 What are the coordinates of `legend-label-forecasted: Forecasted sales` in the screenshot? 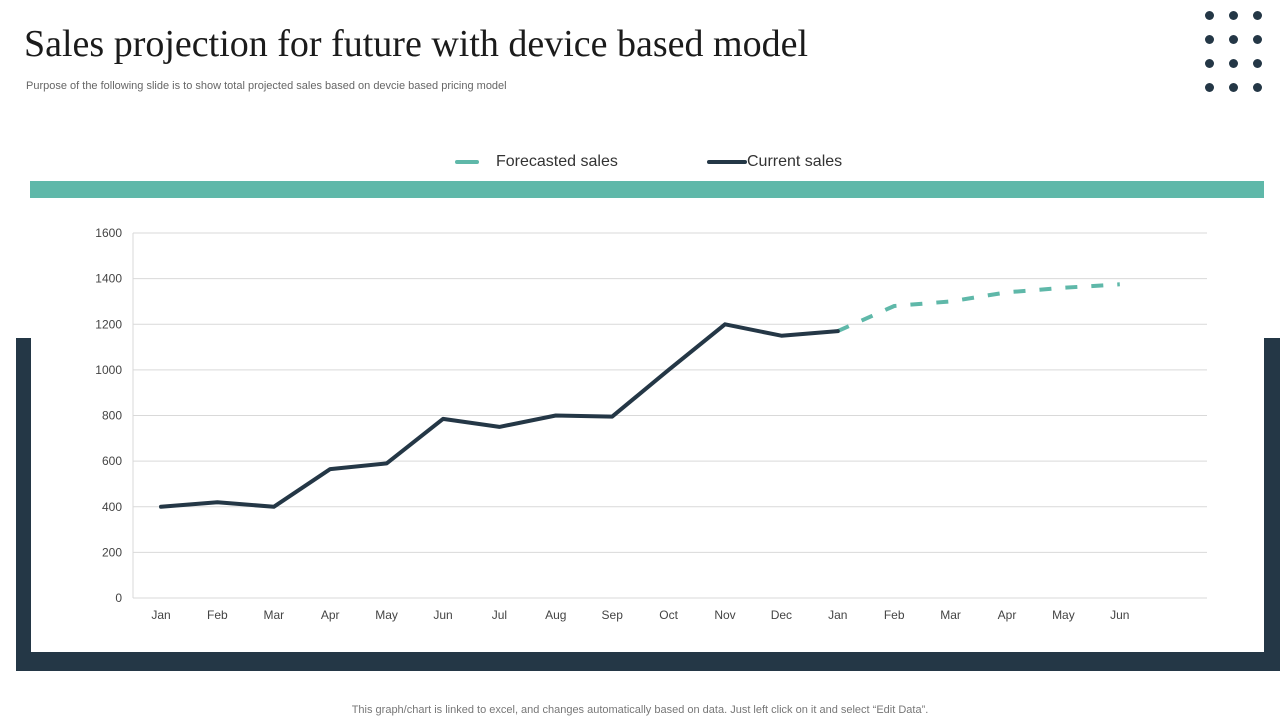 It's located at (557, 161).